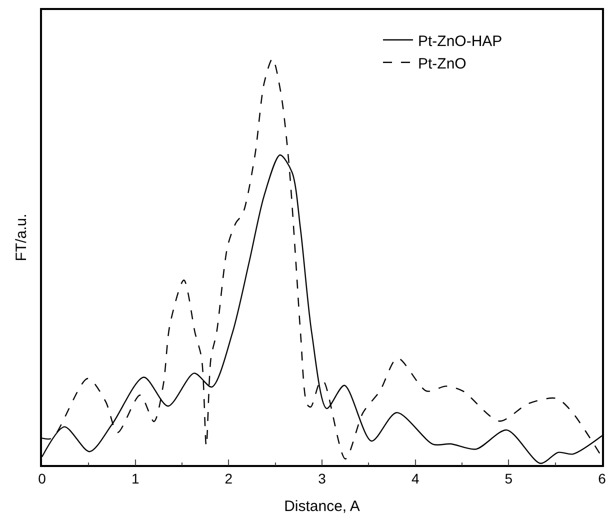 This screenshot has height=527, width=613. What do you see at coordinates (21, 238) in the screenshot?
I see `y-axis-title: FT/a.u.` at bounding box center [21, 238].